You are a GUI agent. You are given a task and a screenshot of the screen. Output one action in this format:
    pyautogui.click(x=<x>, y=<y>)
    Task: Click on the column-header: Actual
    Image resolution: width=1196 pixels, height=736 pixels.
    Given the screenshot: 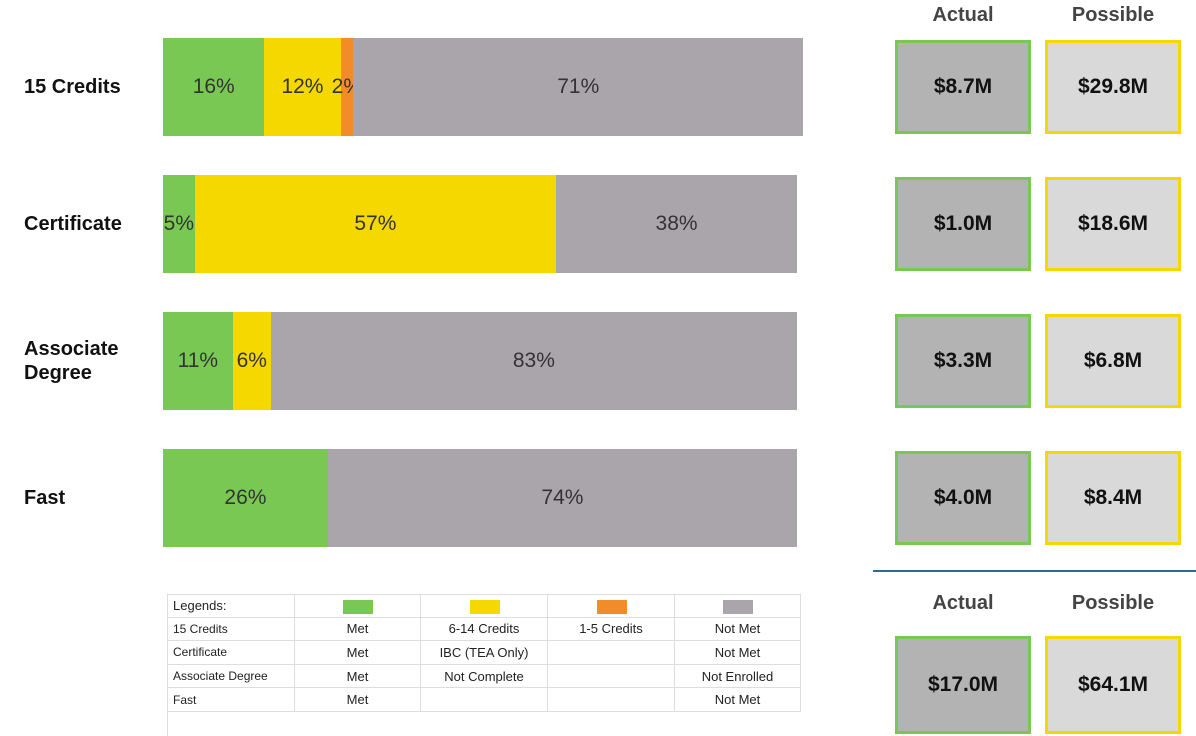 What is the action you would take?
    pyautogui.click(x=963, y=15)
    